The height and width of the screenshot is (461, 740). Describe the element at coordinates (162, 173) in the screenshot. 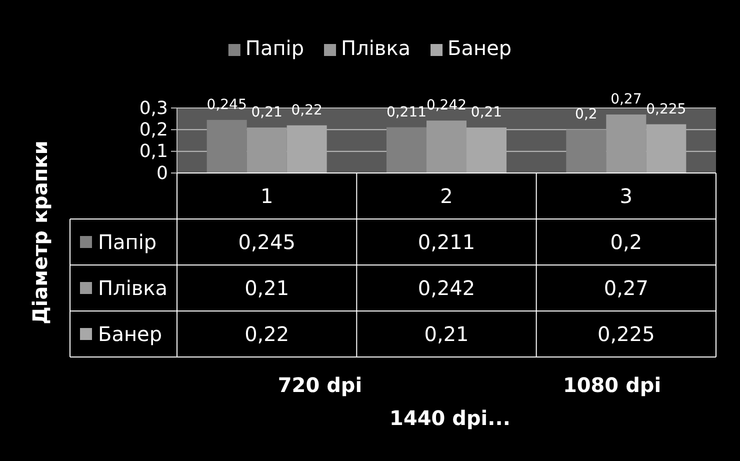

I see `y-tick-label: 0` at that location.